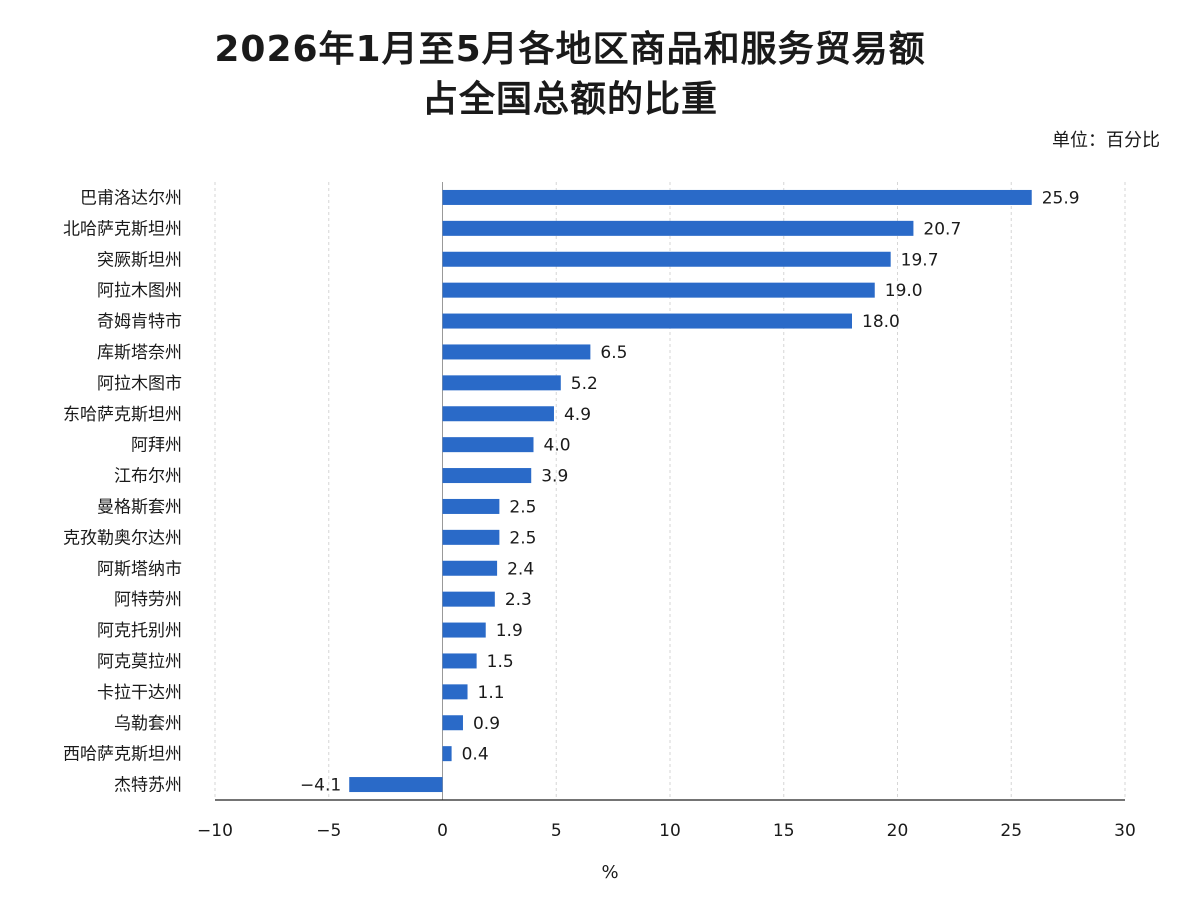 This screenshot has width=1200, height=900. What do you see at coordinates (148, 724) in the screenshot?
I see `category-label: 乌勒套州` at bounding box center [148, 724].